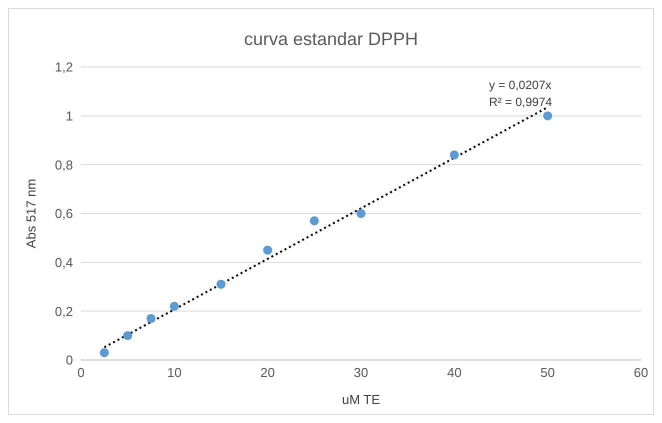 Image resolution: width=662 pixels, height=423 pixels. Describe the element at coordinates (69, 116) in the screenshot. I see `y-tick-label: 1` at that location.